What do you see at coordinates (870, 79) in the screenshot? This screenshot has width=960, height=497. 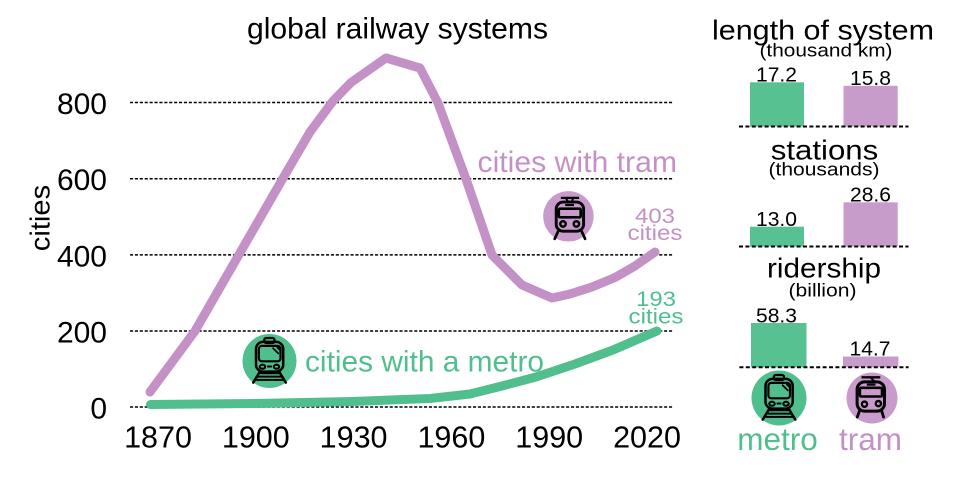 I see `svg-text: 15.8` at bounding box center [870, 79].